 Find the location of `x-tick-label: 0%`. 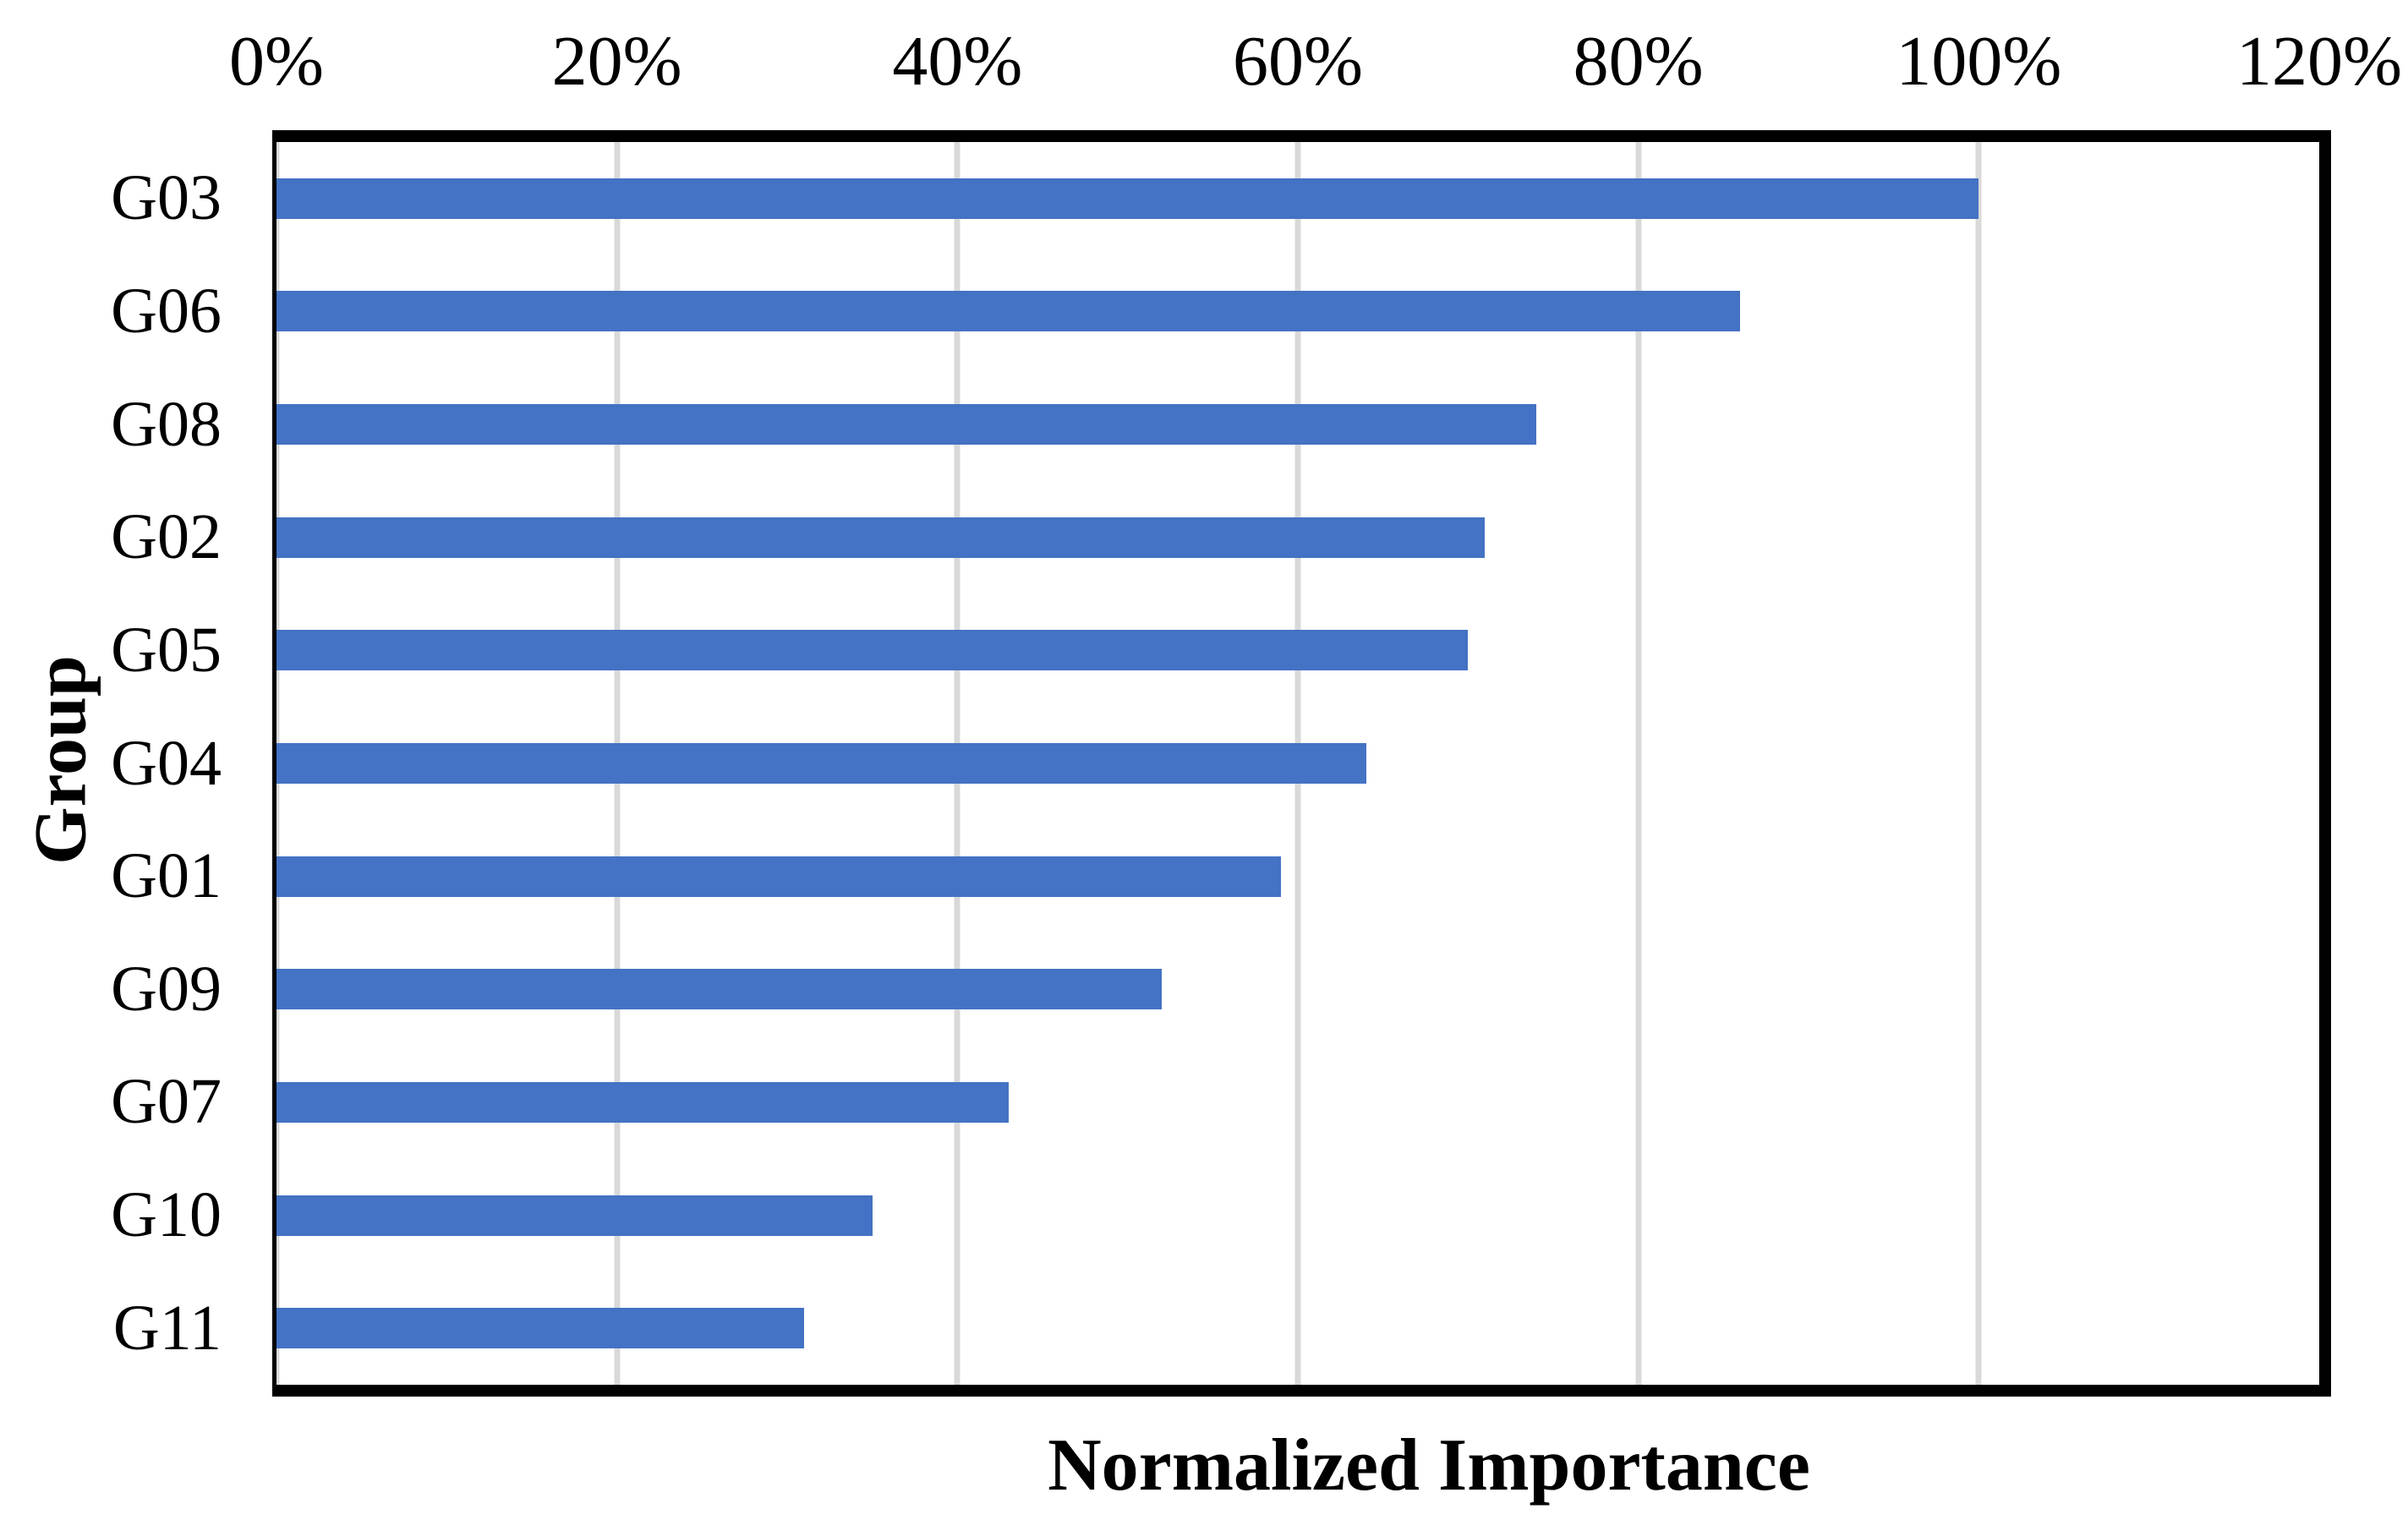

x-tick-label: 0% is located at coordinates (276, 61).